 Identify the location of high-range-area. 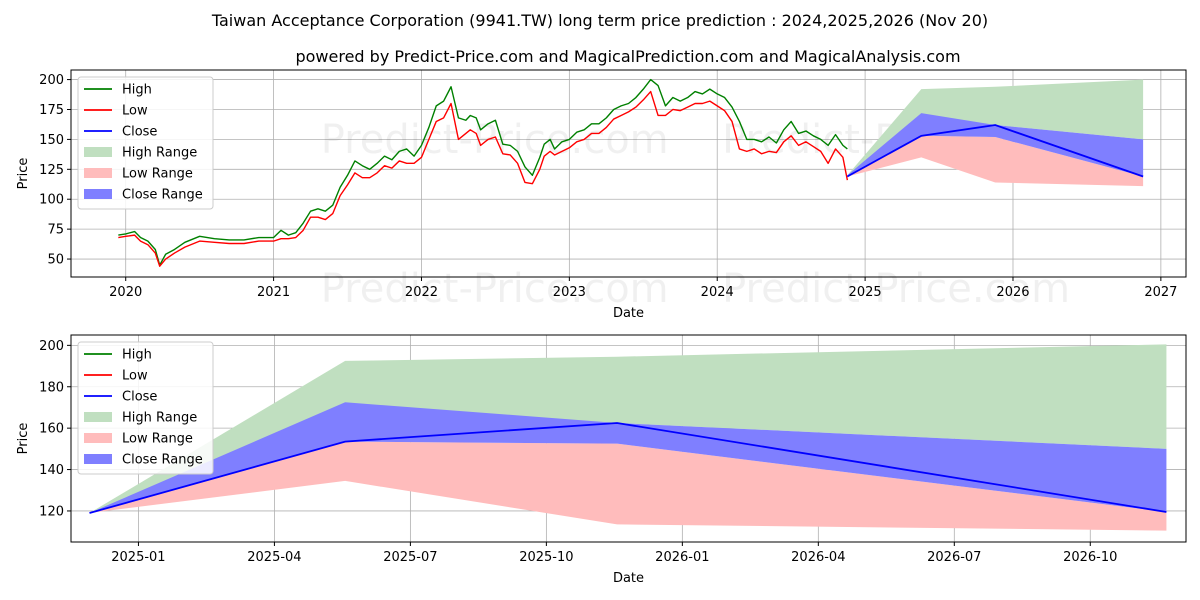
(995, 127).